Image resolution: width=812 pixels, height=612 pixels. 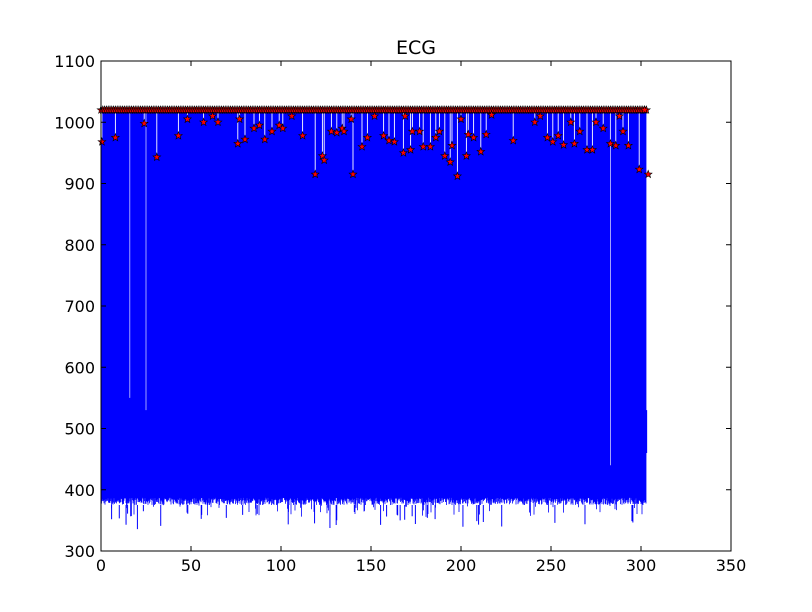 What do you see at coordinates (372, 517) in the screenshot?
I see `signal-minima` at bounding box center [372, 517].